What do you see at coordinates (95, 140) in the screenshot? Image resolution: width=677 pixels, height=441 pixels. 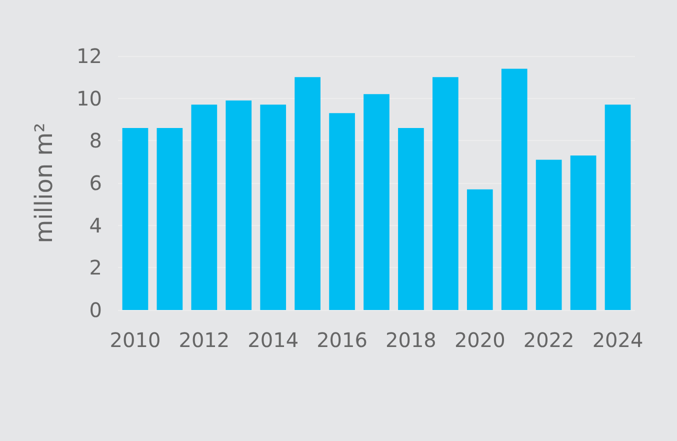 I see `y-tick-label: 8` at bounding box center [95, 140].